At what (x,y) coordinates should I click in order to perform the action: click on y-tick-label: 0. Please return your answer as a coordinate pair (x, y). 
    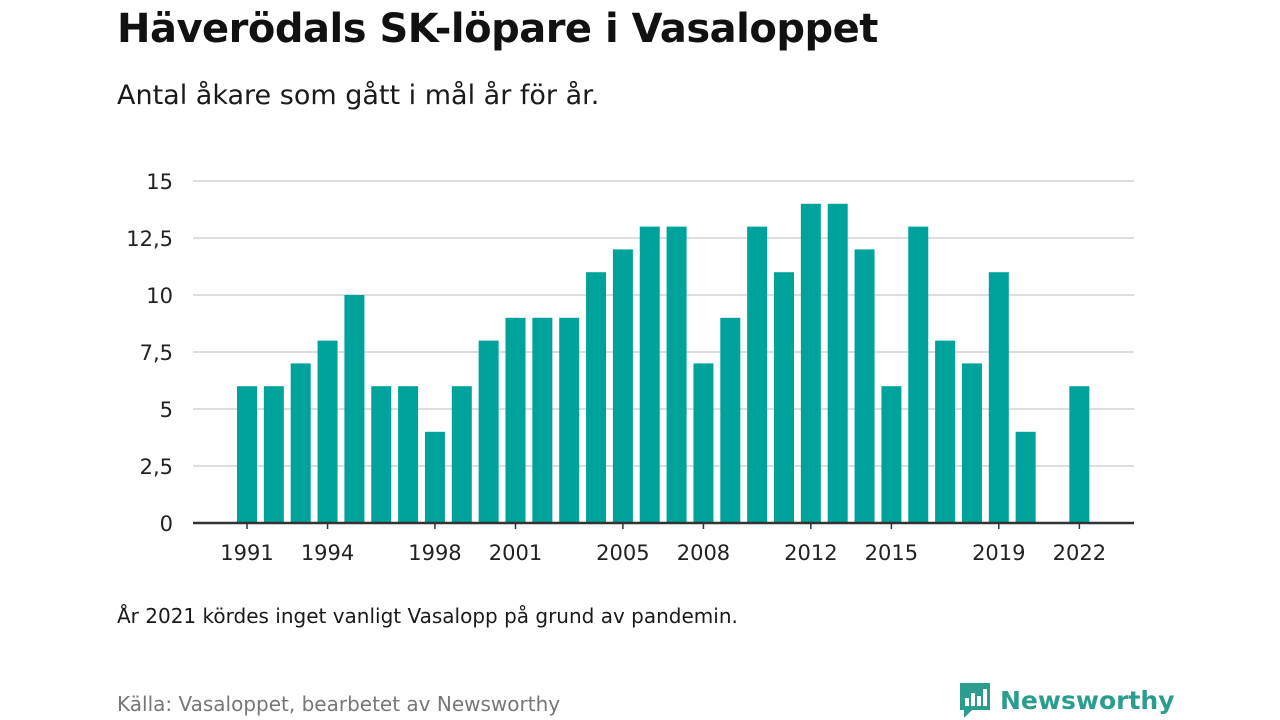
    Looking at the image, I should click on (166, 524).